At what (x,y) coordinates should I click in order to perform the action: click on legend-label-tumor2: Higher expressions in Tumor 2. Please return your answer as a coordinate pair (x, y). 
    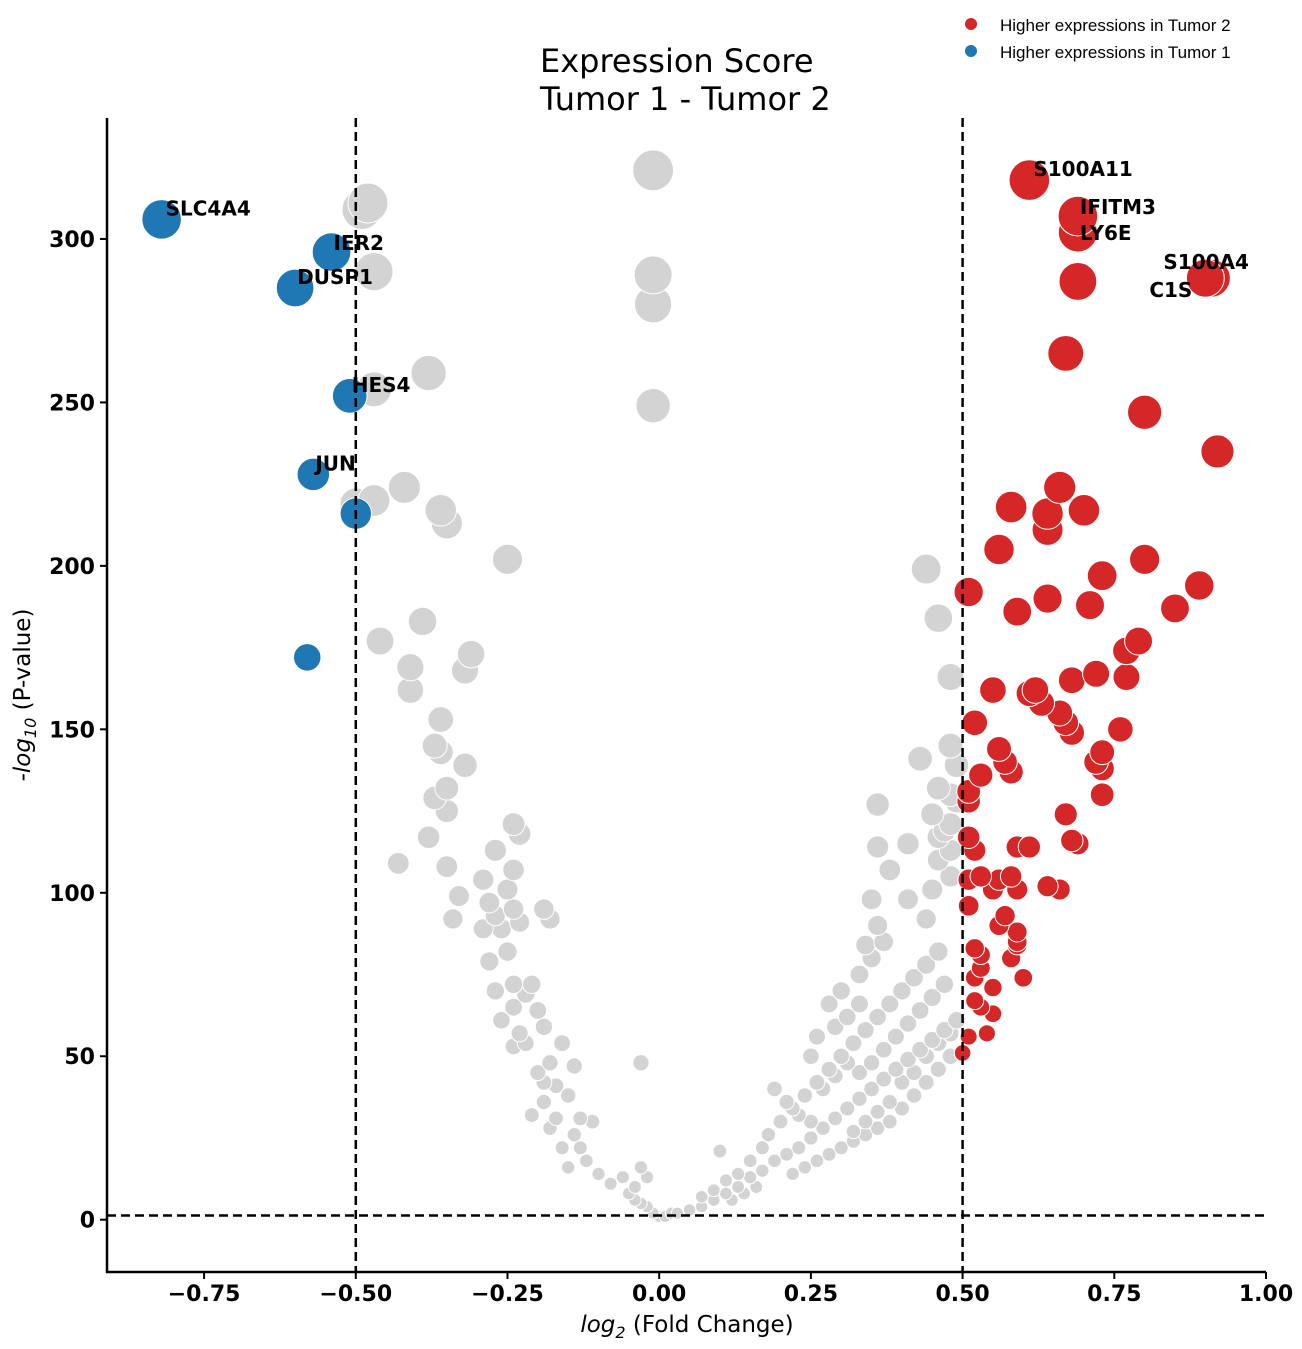
    Looking at the image, I should click on (1115, 25).